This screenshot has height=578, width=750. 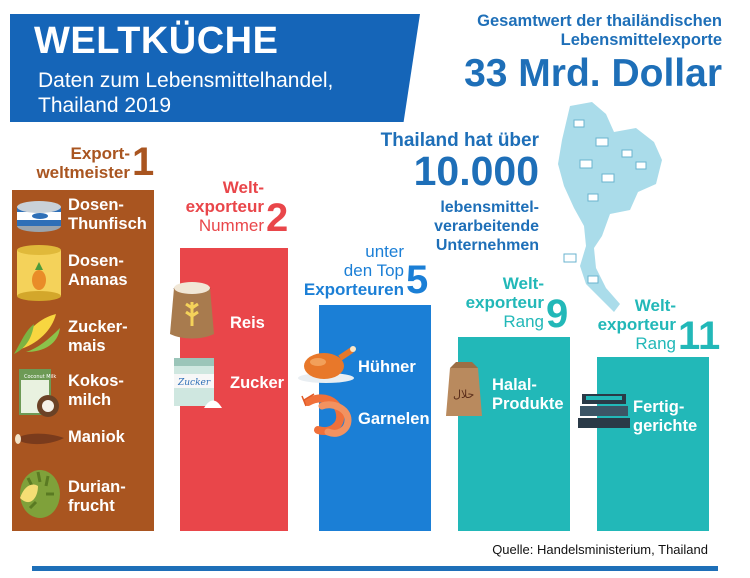 I want to click on rank-4-label-line-3: Rang, so click(x=523, y=321).